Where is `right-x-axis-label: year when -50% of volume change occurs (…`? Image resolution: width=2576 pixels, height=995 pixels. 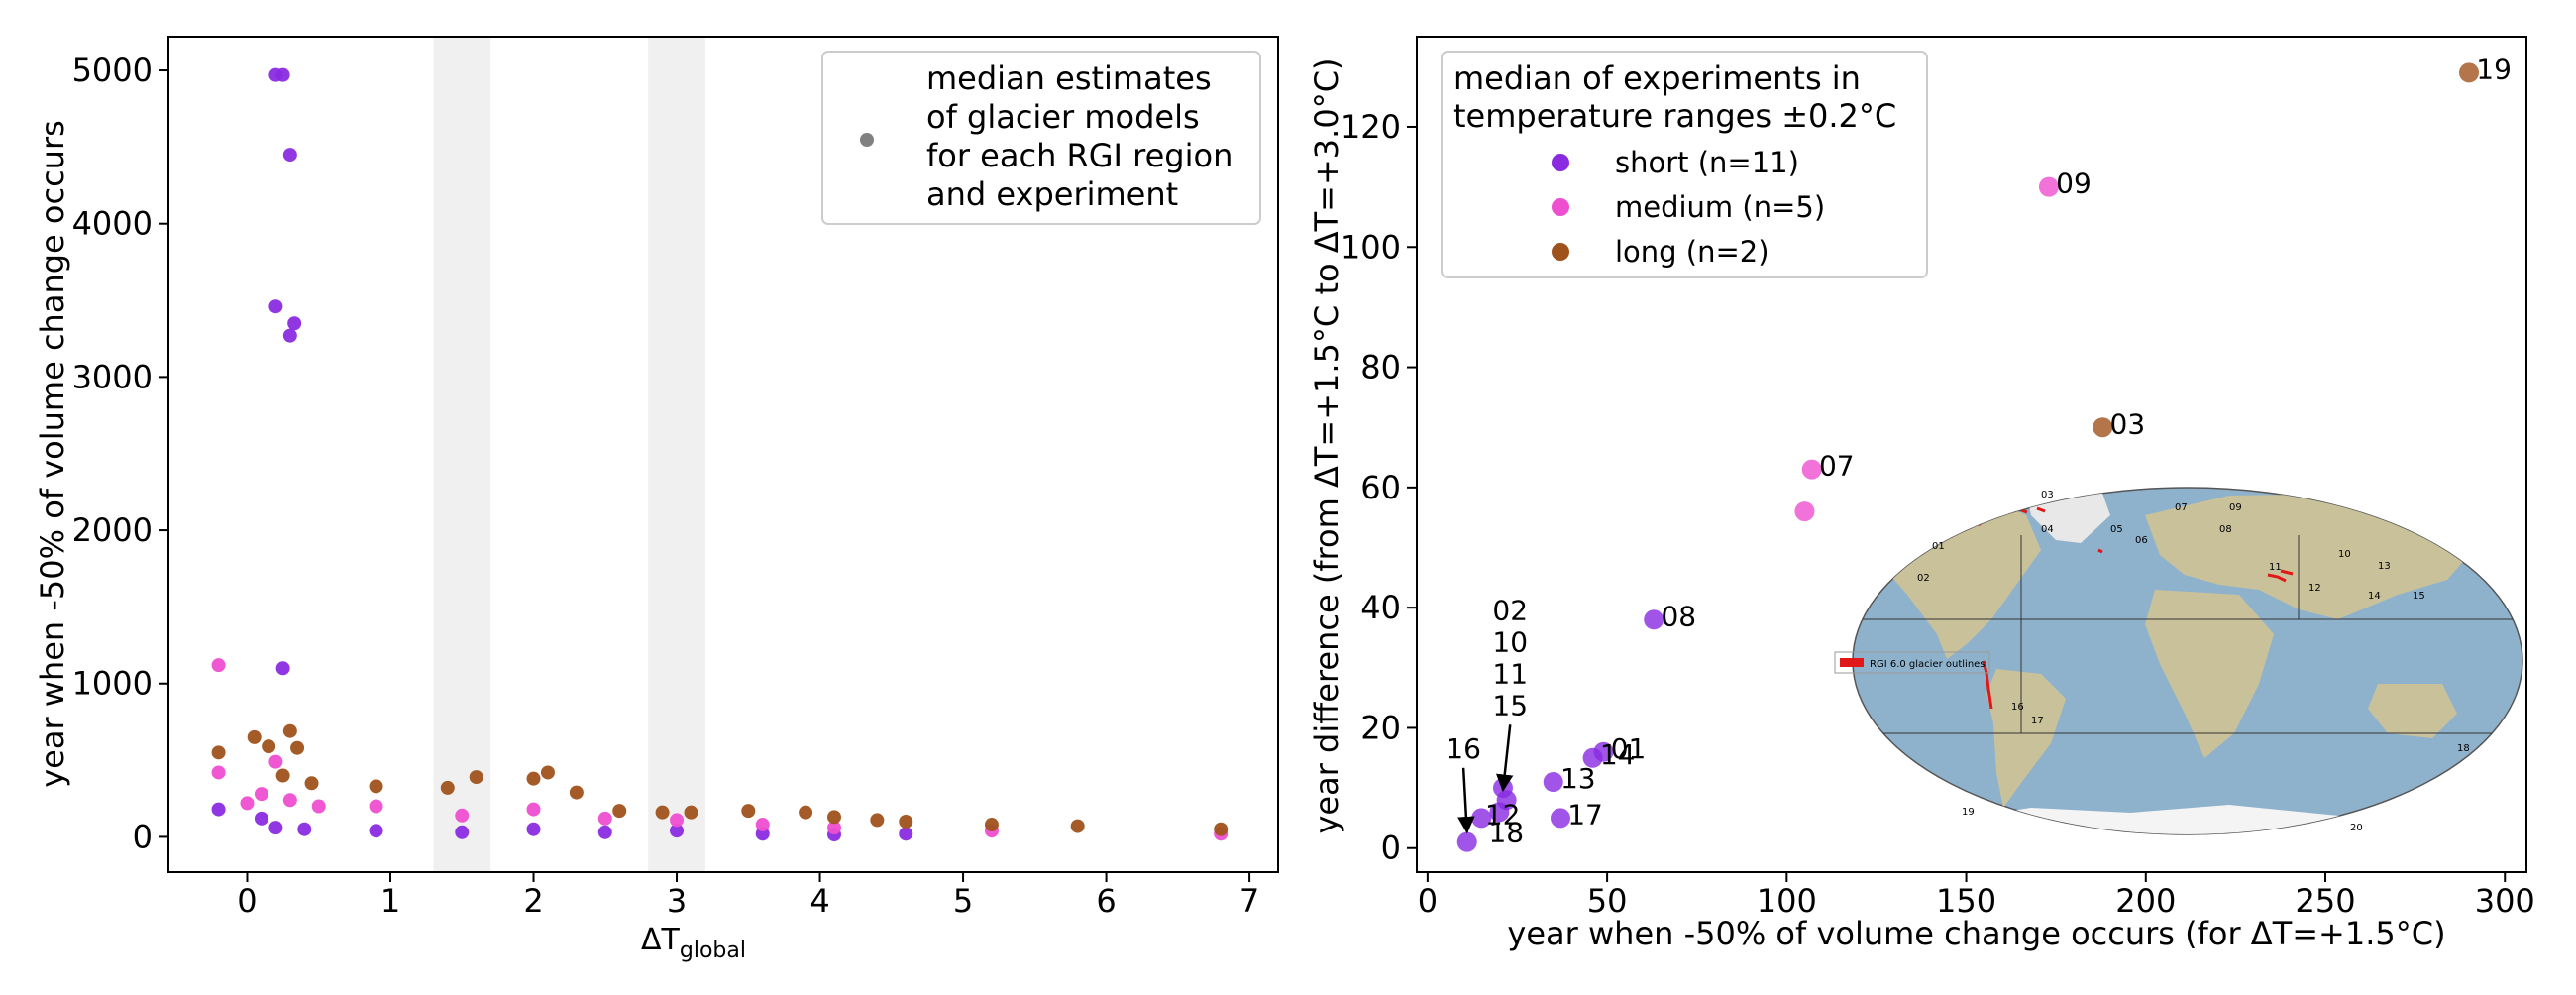 right-x-axis-label: year when -50% of volume change occurs (… is located at coordinates (1976, 933).